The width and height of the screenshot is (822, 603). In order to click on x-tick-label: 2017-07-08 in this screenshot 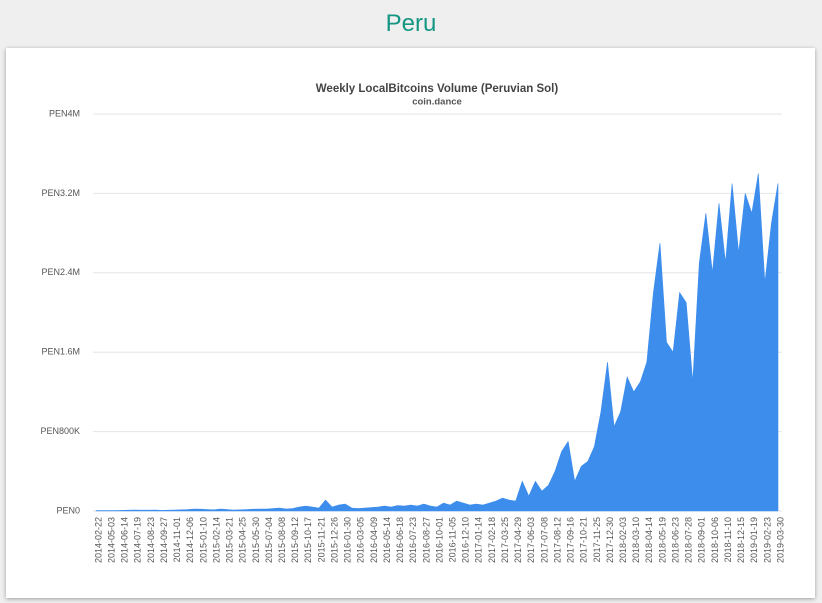, I will do `click(544, 540)`.